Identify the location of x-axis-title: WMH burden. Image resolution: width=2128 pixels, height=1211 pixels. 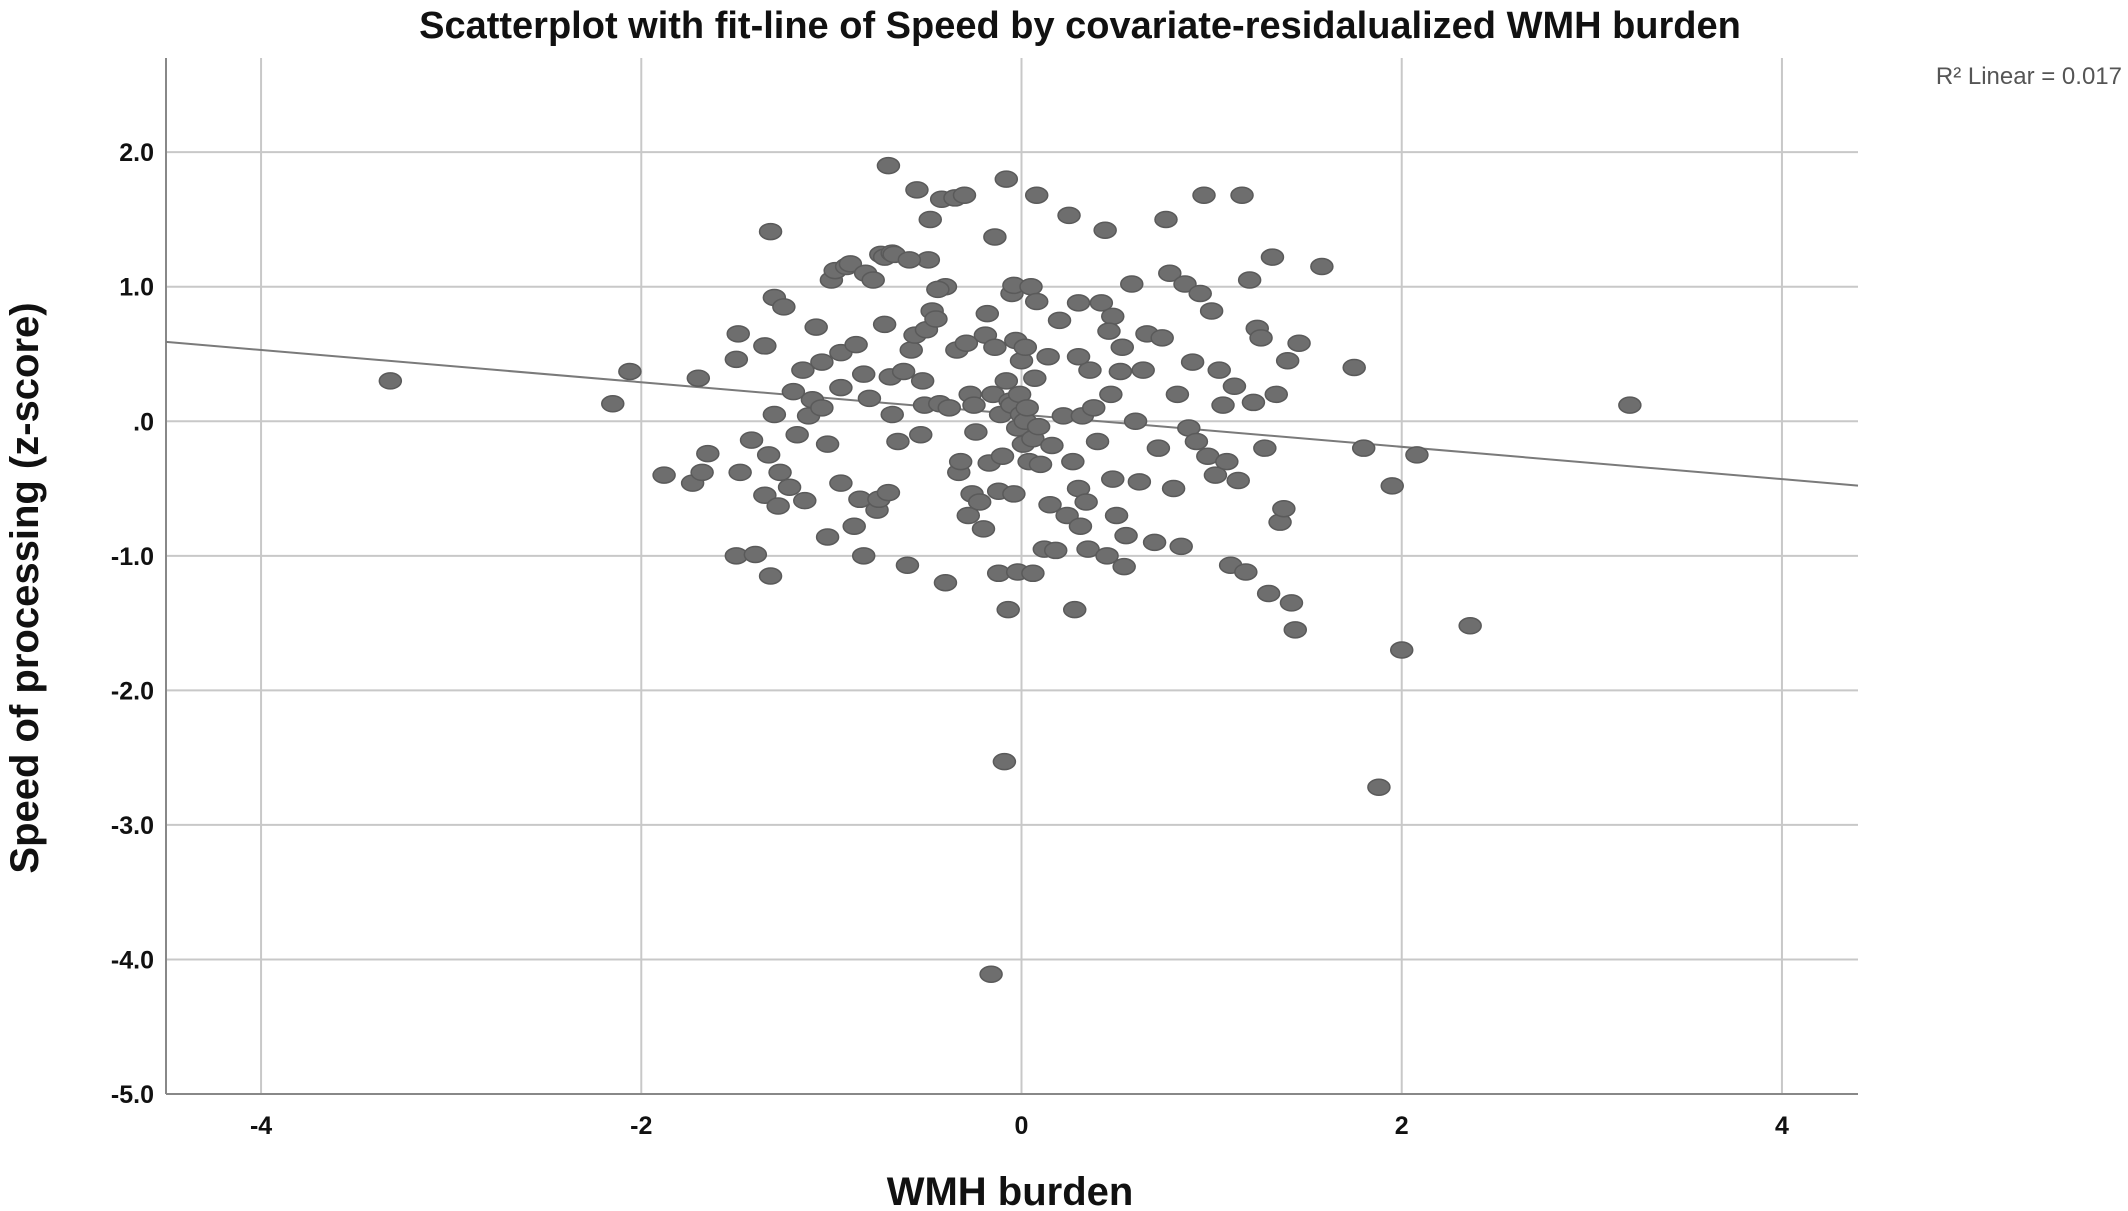
(1010, 1190).